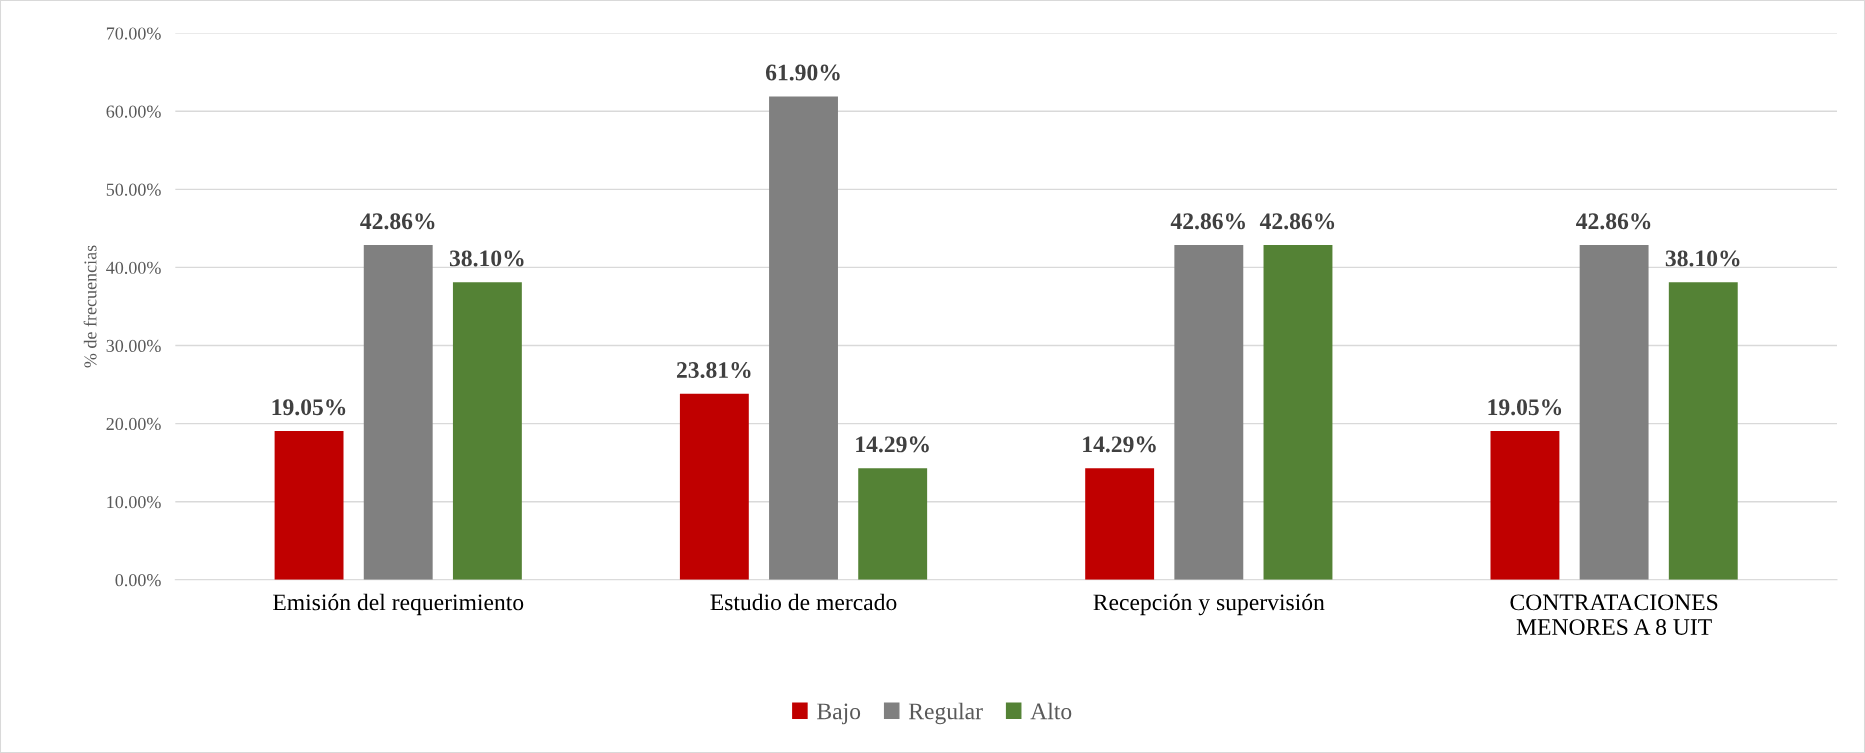 Image resolution: width=1865 pixels, height=753 pixels. I want to click on y-tick-label: 30.00%, so click(133, 346).